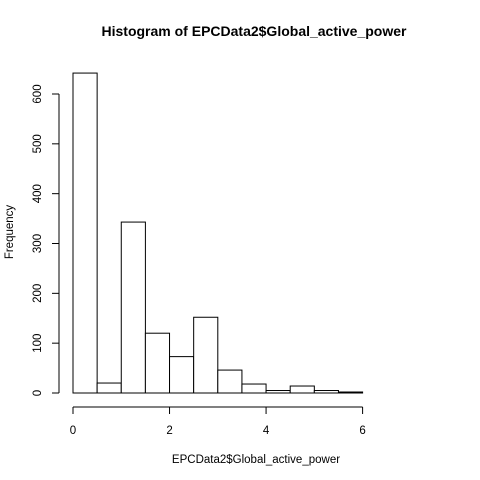 This screenshot has width=480, height=480. I want to click on y-tick-label: 0, so click(38, 393).